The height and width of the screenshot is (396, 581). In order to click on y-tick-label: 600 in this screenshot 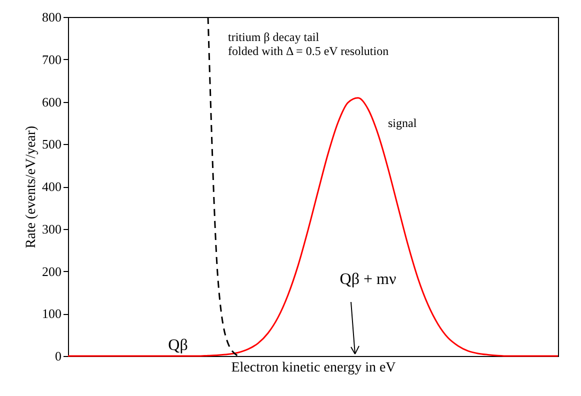, I will do `click(52, 102)`.